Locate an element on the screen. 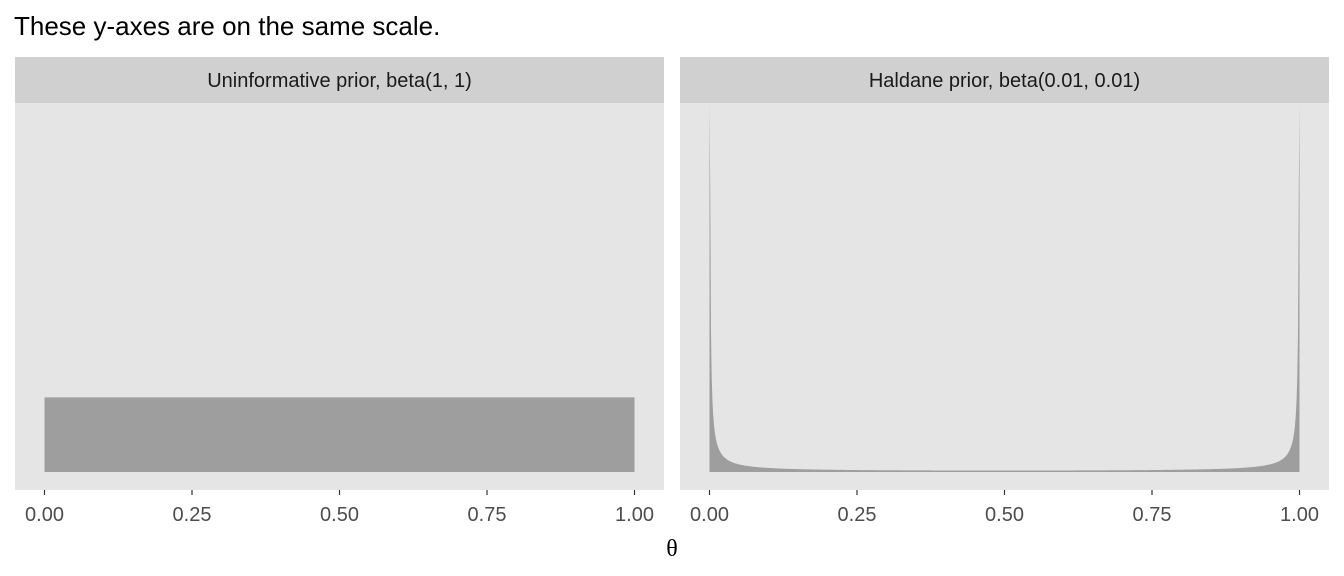  strip-label: Haldane prior, beta(0.01, 0.01) is located at coordinates (1004, 81).